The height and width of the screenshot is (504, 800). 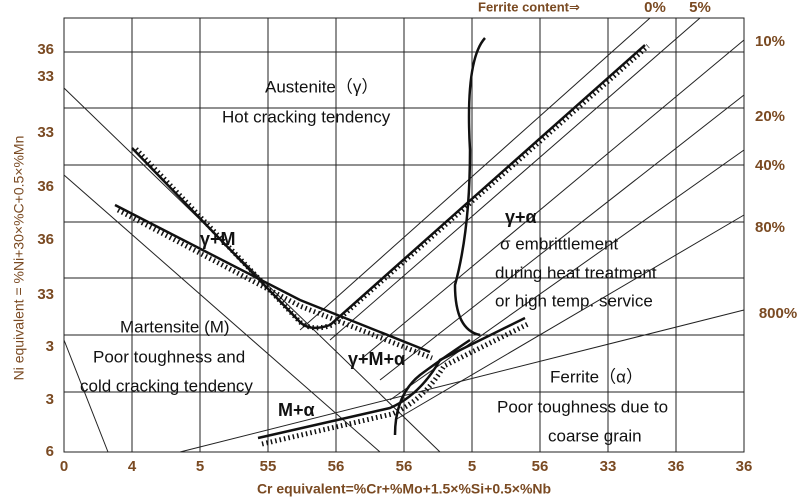 I want to click on region-label: γ+M, so click(x=218, y=239).